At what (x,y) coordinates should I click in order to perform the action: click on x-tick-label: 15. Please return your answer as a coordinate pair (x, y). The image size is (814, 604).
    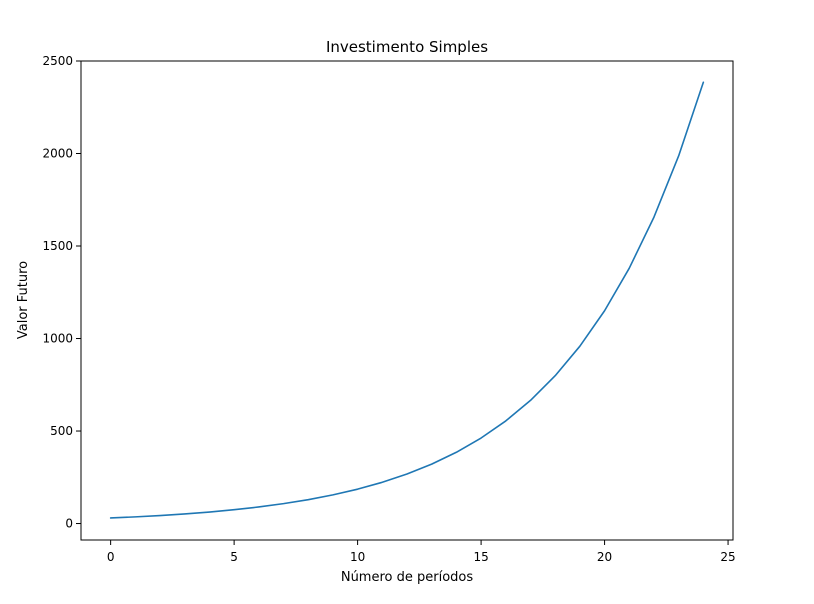
    Looking at the image, I should click on (480, 557).